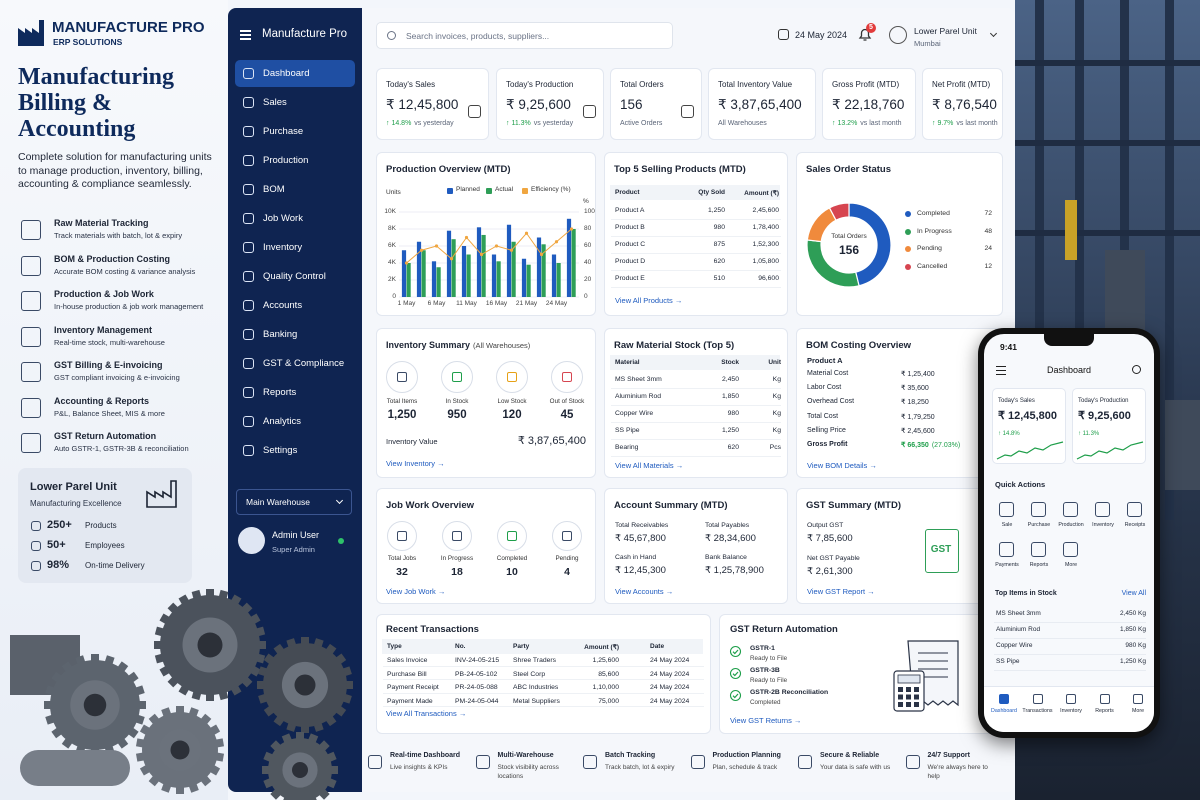 This screenshot has width=1200, height=800. I want to click on quick-action: Inventory, so click(1103, 517).